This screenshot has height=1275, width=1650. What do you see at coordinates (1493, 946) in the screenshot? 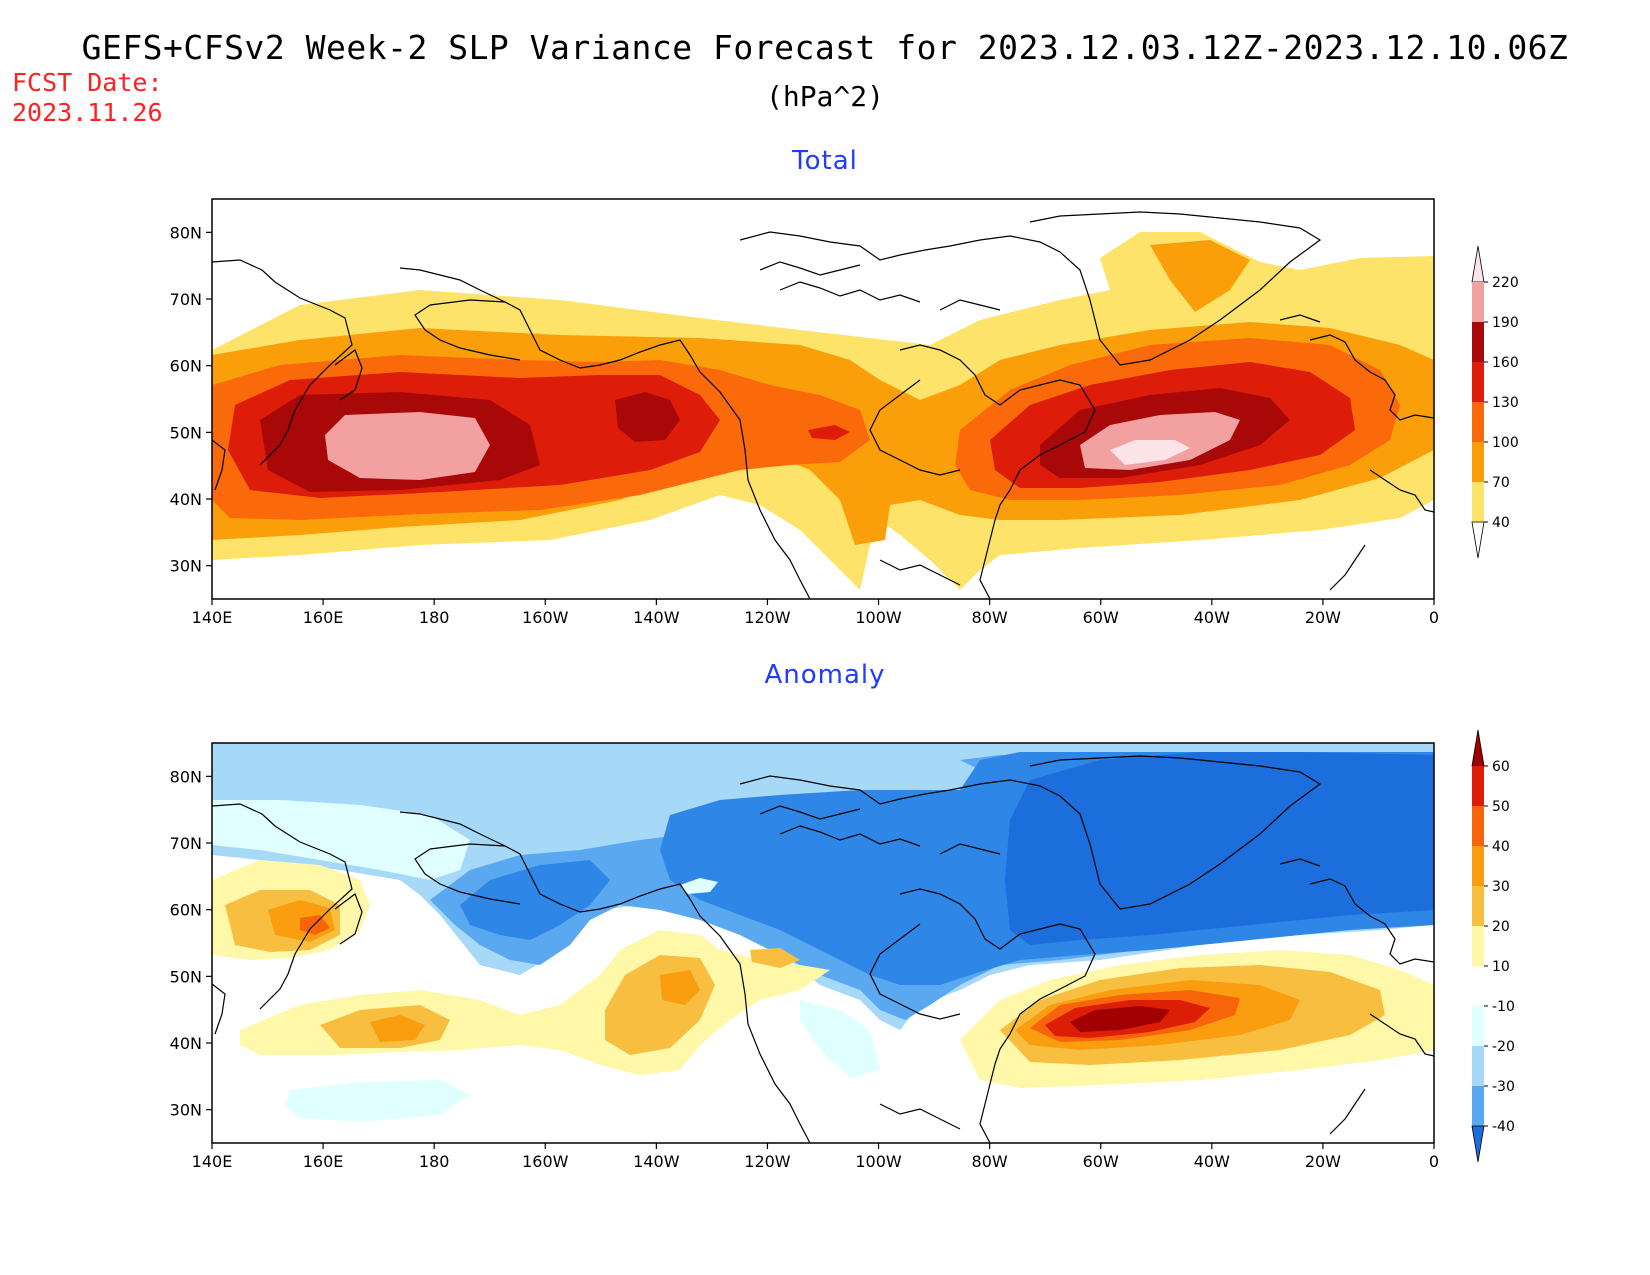
I see `anomaly-colorbar: 60 50 40 30 20 10 -10 -20 -30 -40` at bounding box center [1493, 946].